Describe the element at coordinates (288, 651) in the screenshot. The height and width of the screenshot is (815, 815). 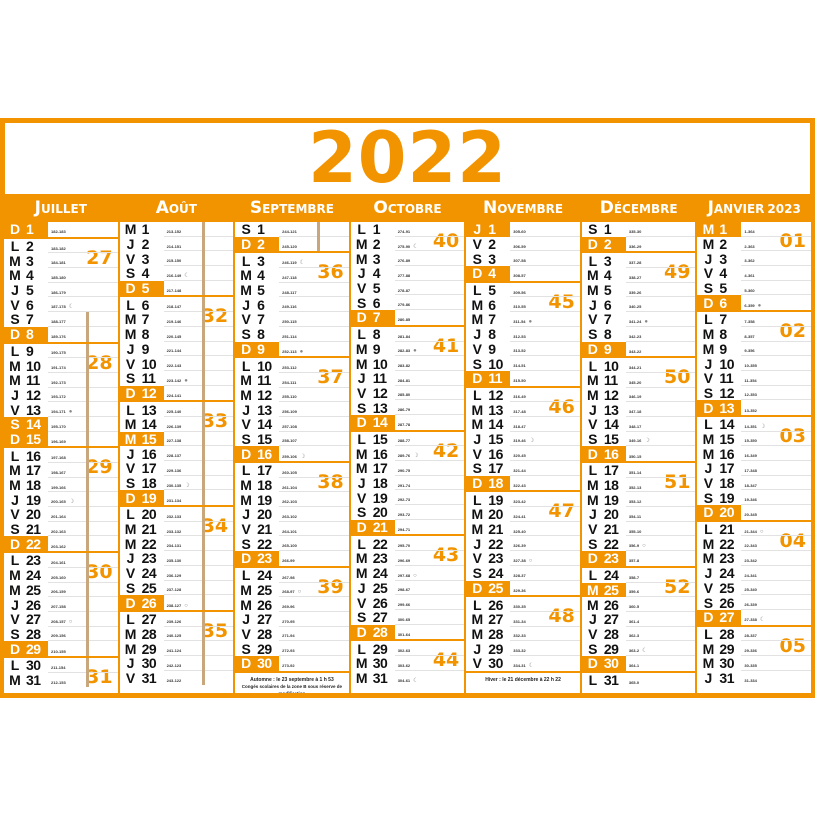
I see `day-of-year-code: 272-93` at that location.